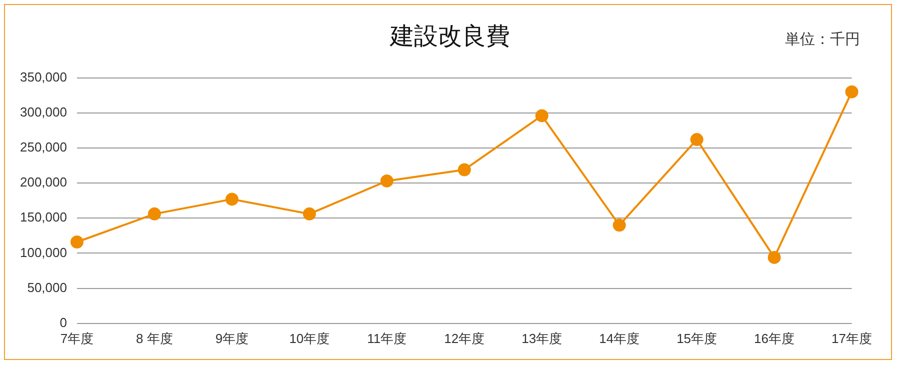 The image size is (900, 365). Describe the element at coordinates (77, 338) in the screenshot. I see `x-tick-label: 7年度` at that location.